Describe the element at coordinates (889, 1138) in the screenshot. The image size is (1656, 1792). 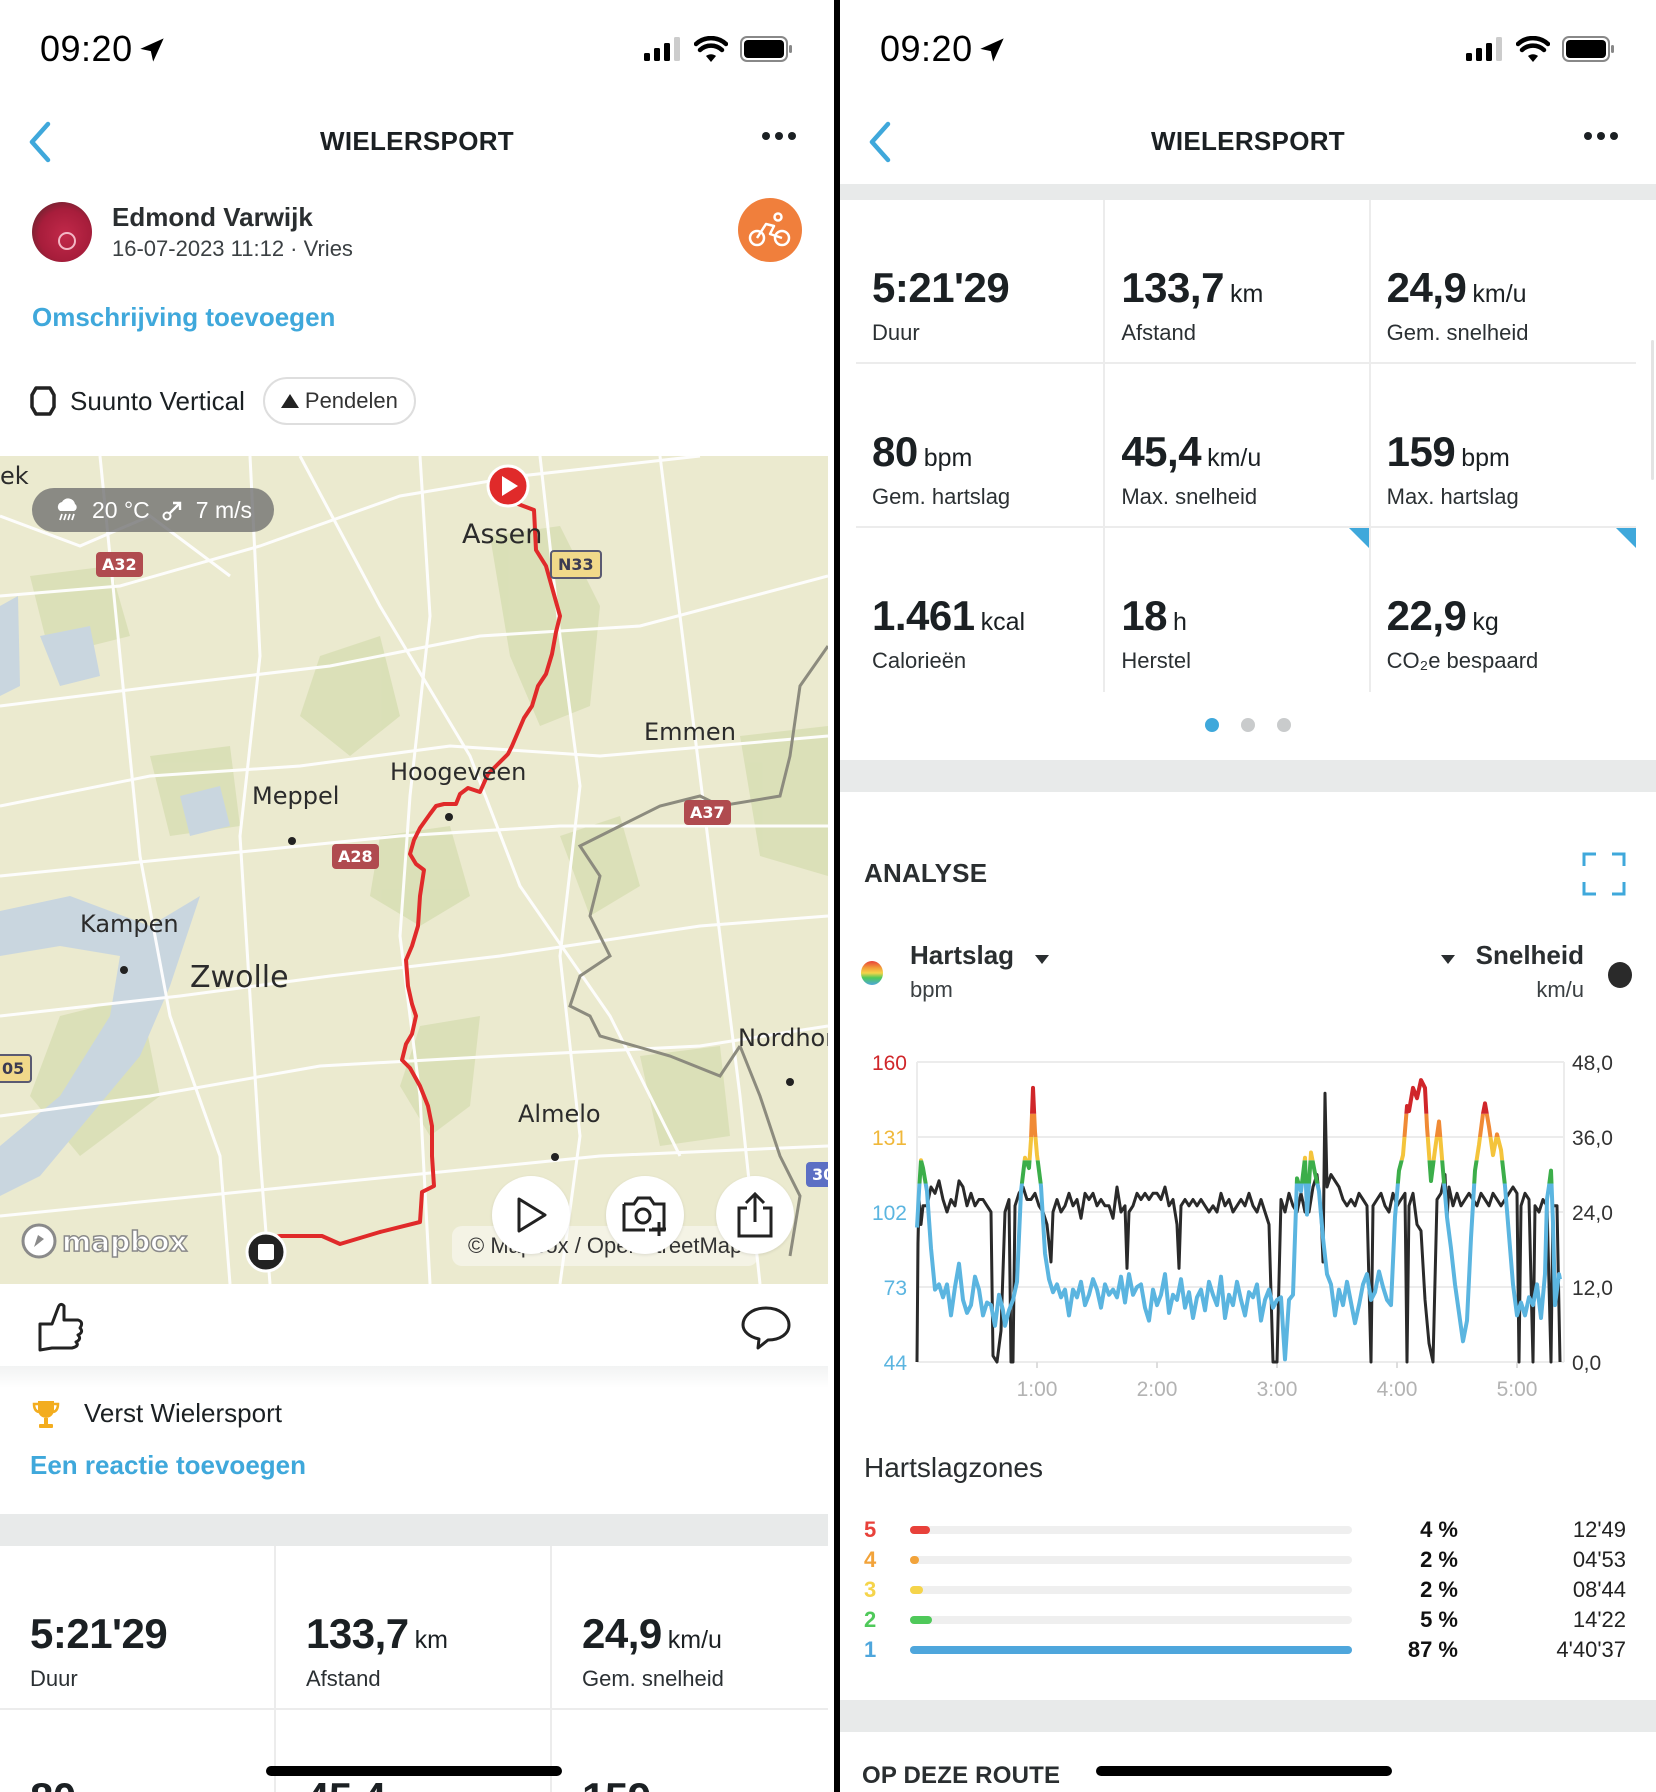
I see `y-left-tick: 131` at that location.